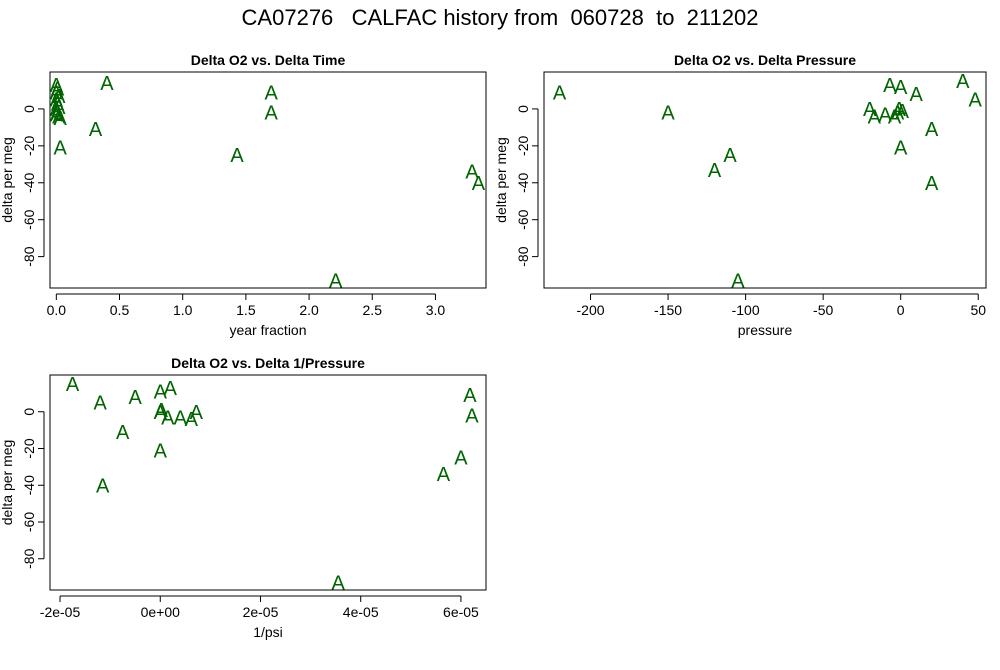 This screenshot has width=1000, height=670. Describe the element at coordinates (591, 310) in the screenshot. I see `x-tick-label: -200` at that location.